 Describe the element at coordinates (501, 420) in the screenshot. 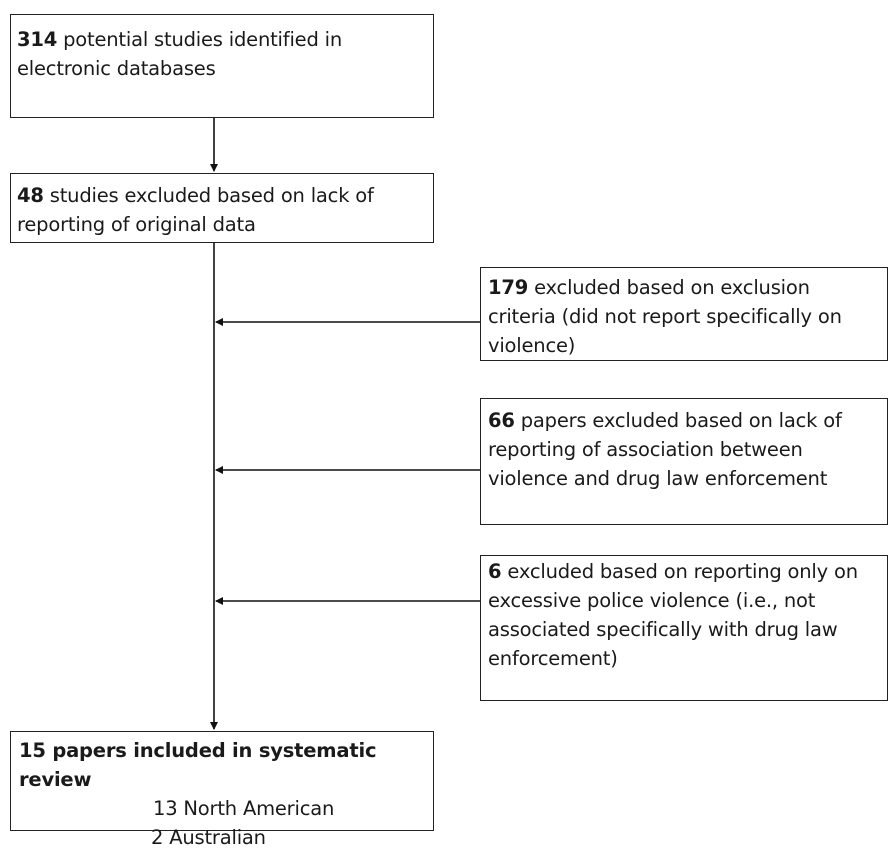

I see `excluded-association-count: 66` at that location.